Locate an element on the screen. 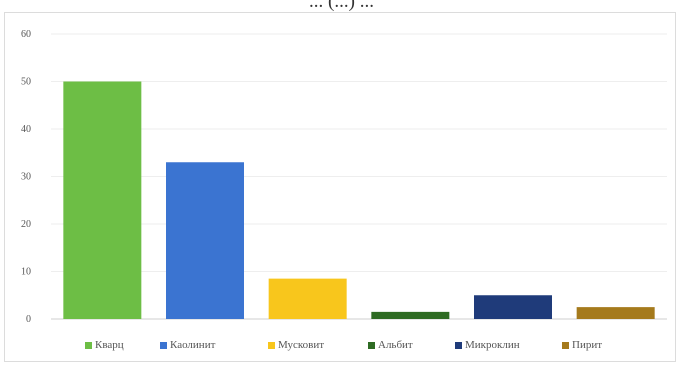 The height and width of the screenshot is (366, 683). y-axis-ticks: 0 10 20 30 40 50 60 is located at coordinates (26, 177).